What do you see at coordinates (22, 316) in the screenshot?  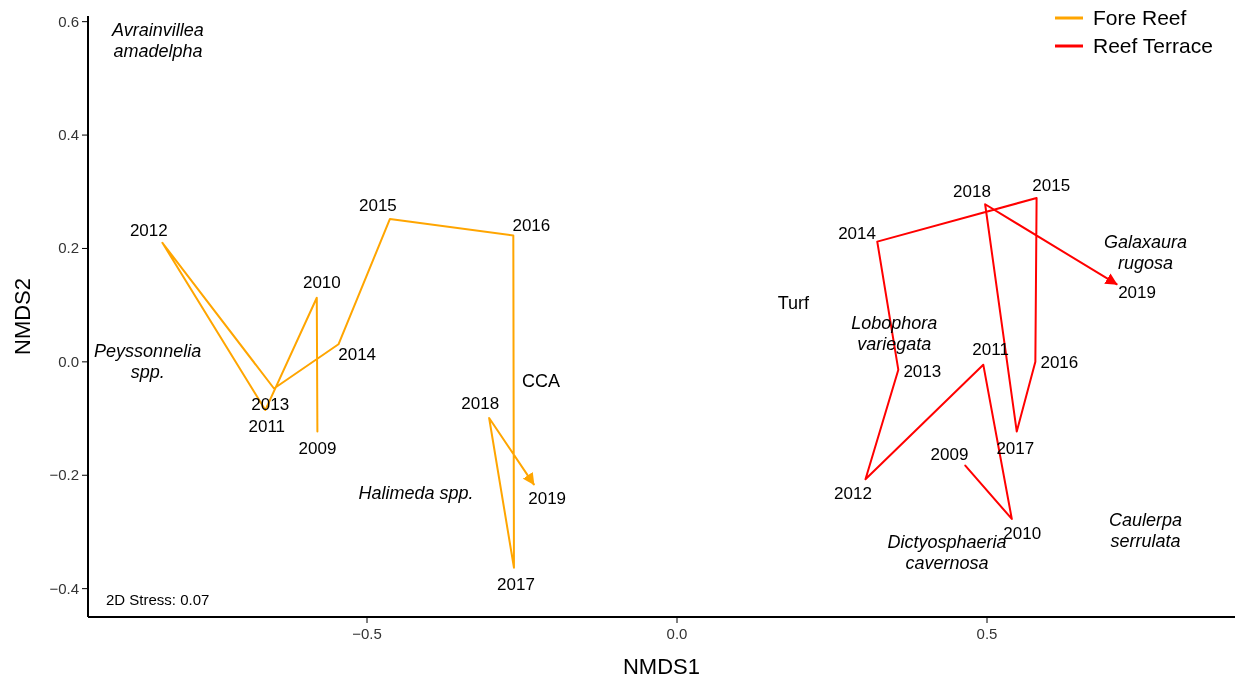 I see `y-axis-title: NMDS2` at bounding box center [22, 316].